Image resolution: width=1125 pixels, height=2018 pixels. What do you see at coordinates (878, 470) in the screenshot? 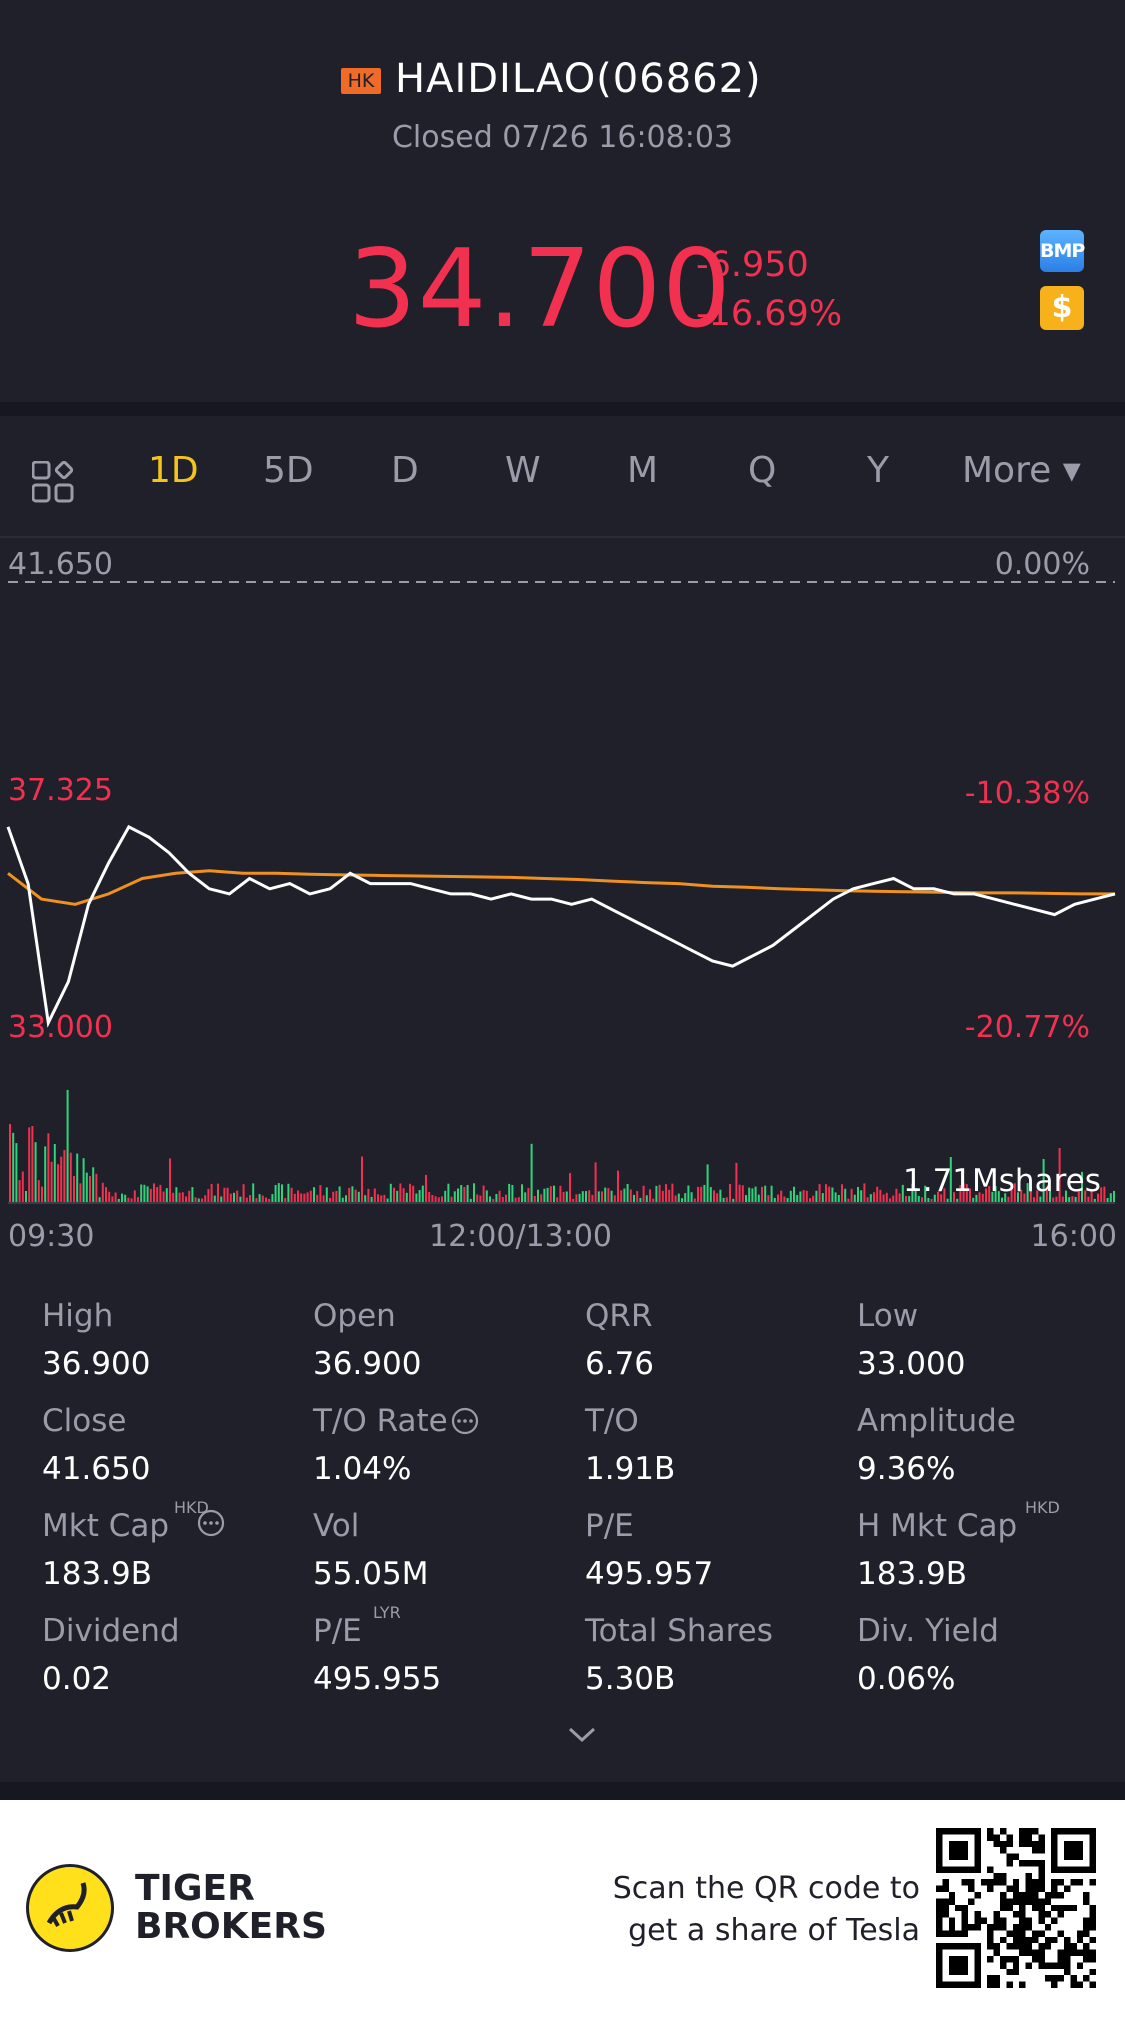
I see `tab-y: Y` at bounding box center [878, 470].